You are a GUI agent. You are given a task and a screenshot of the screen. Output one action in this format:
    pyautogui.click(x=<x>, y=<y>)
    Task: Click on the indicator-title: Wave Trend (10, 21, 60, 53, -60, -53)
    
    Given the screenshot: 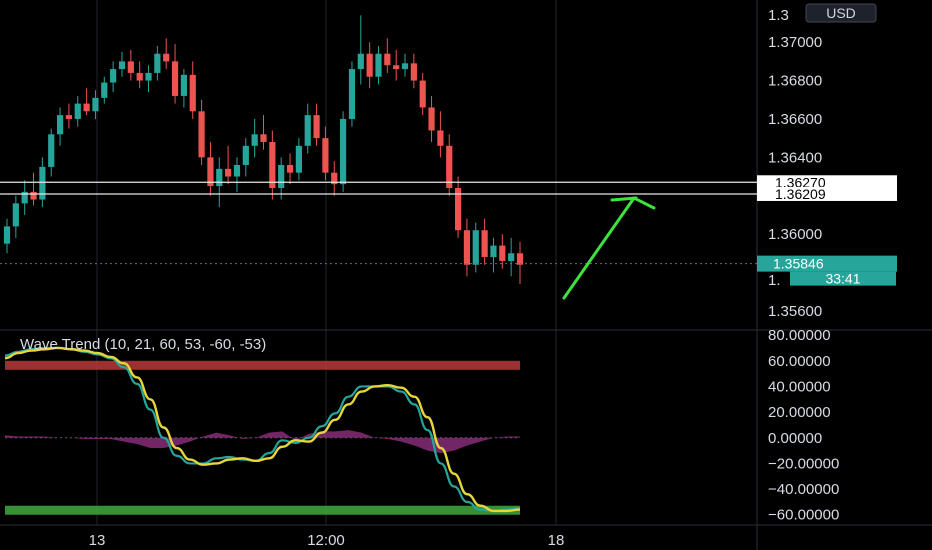 What is the action you would take?
    pyautogui.click(x=143, y=344)
    